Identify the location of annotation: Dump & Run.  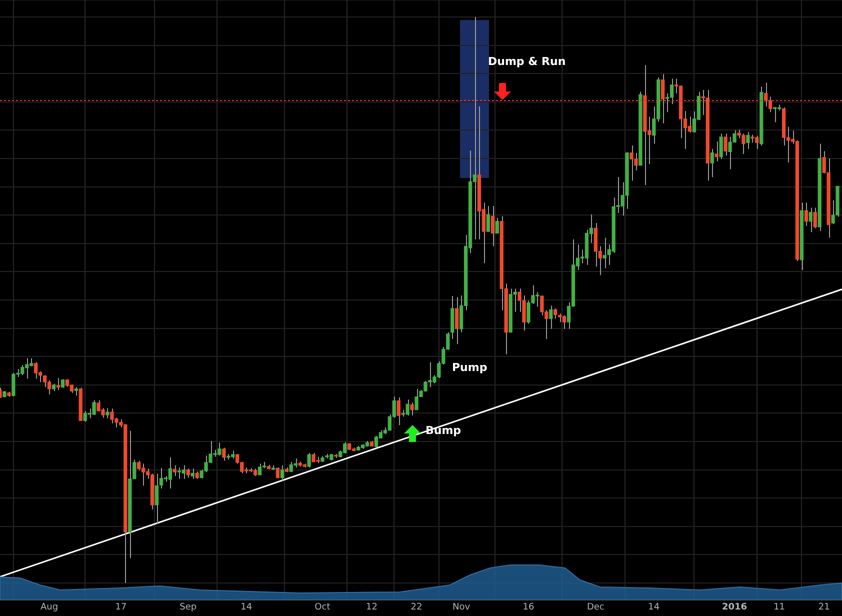
(527, 61).